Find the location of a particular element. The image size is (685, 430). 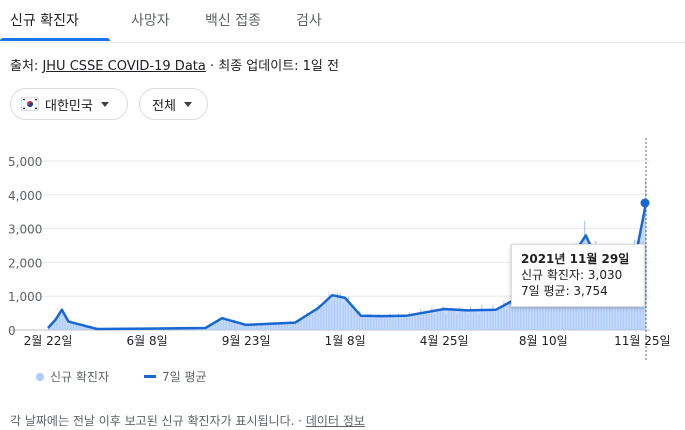

range-label: 전체 is located at coordinates (164, 106).